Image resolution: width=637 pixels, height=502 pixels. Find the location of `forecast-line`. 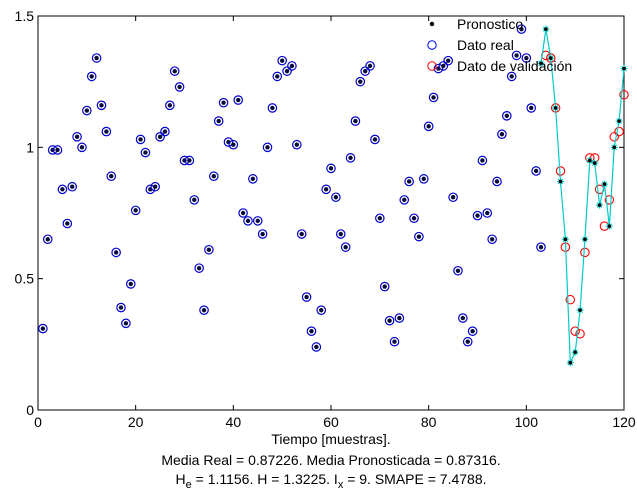

forecast-line is located at coordinates (582, 195).